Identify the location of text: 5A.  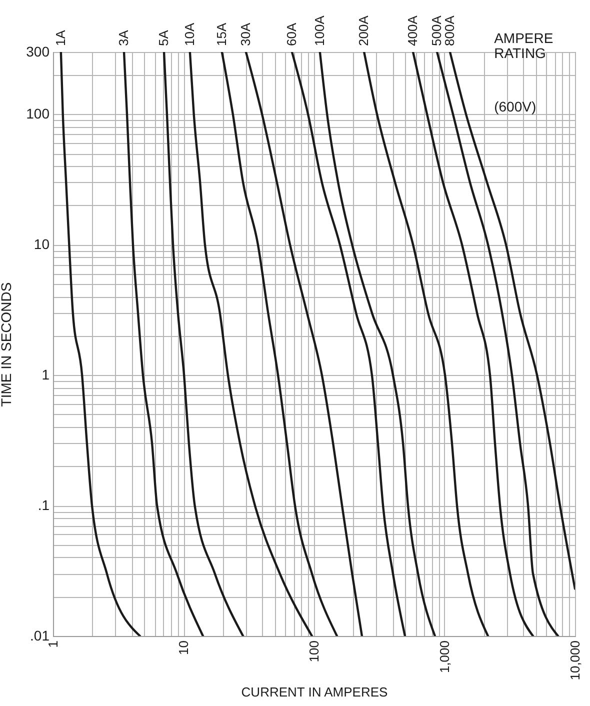
(164, 38).